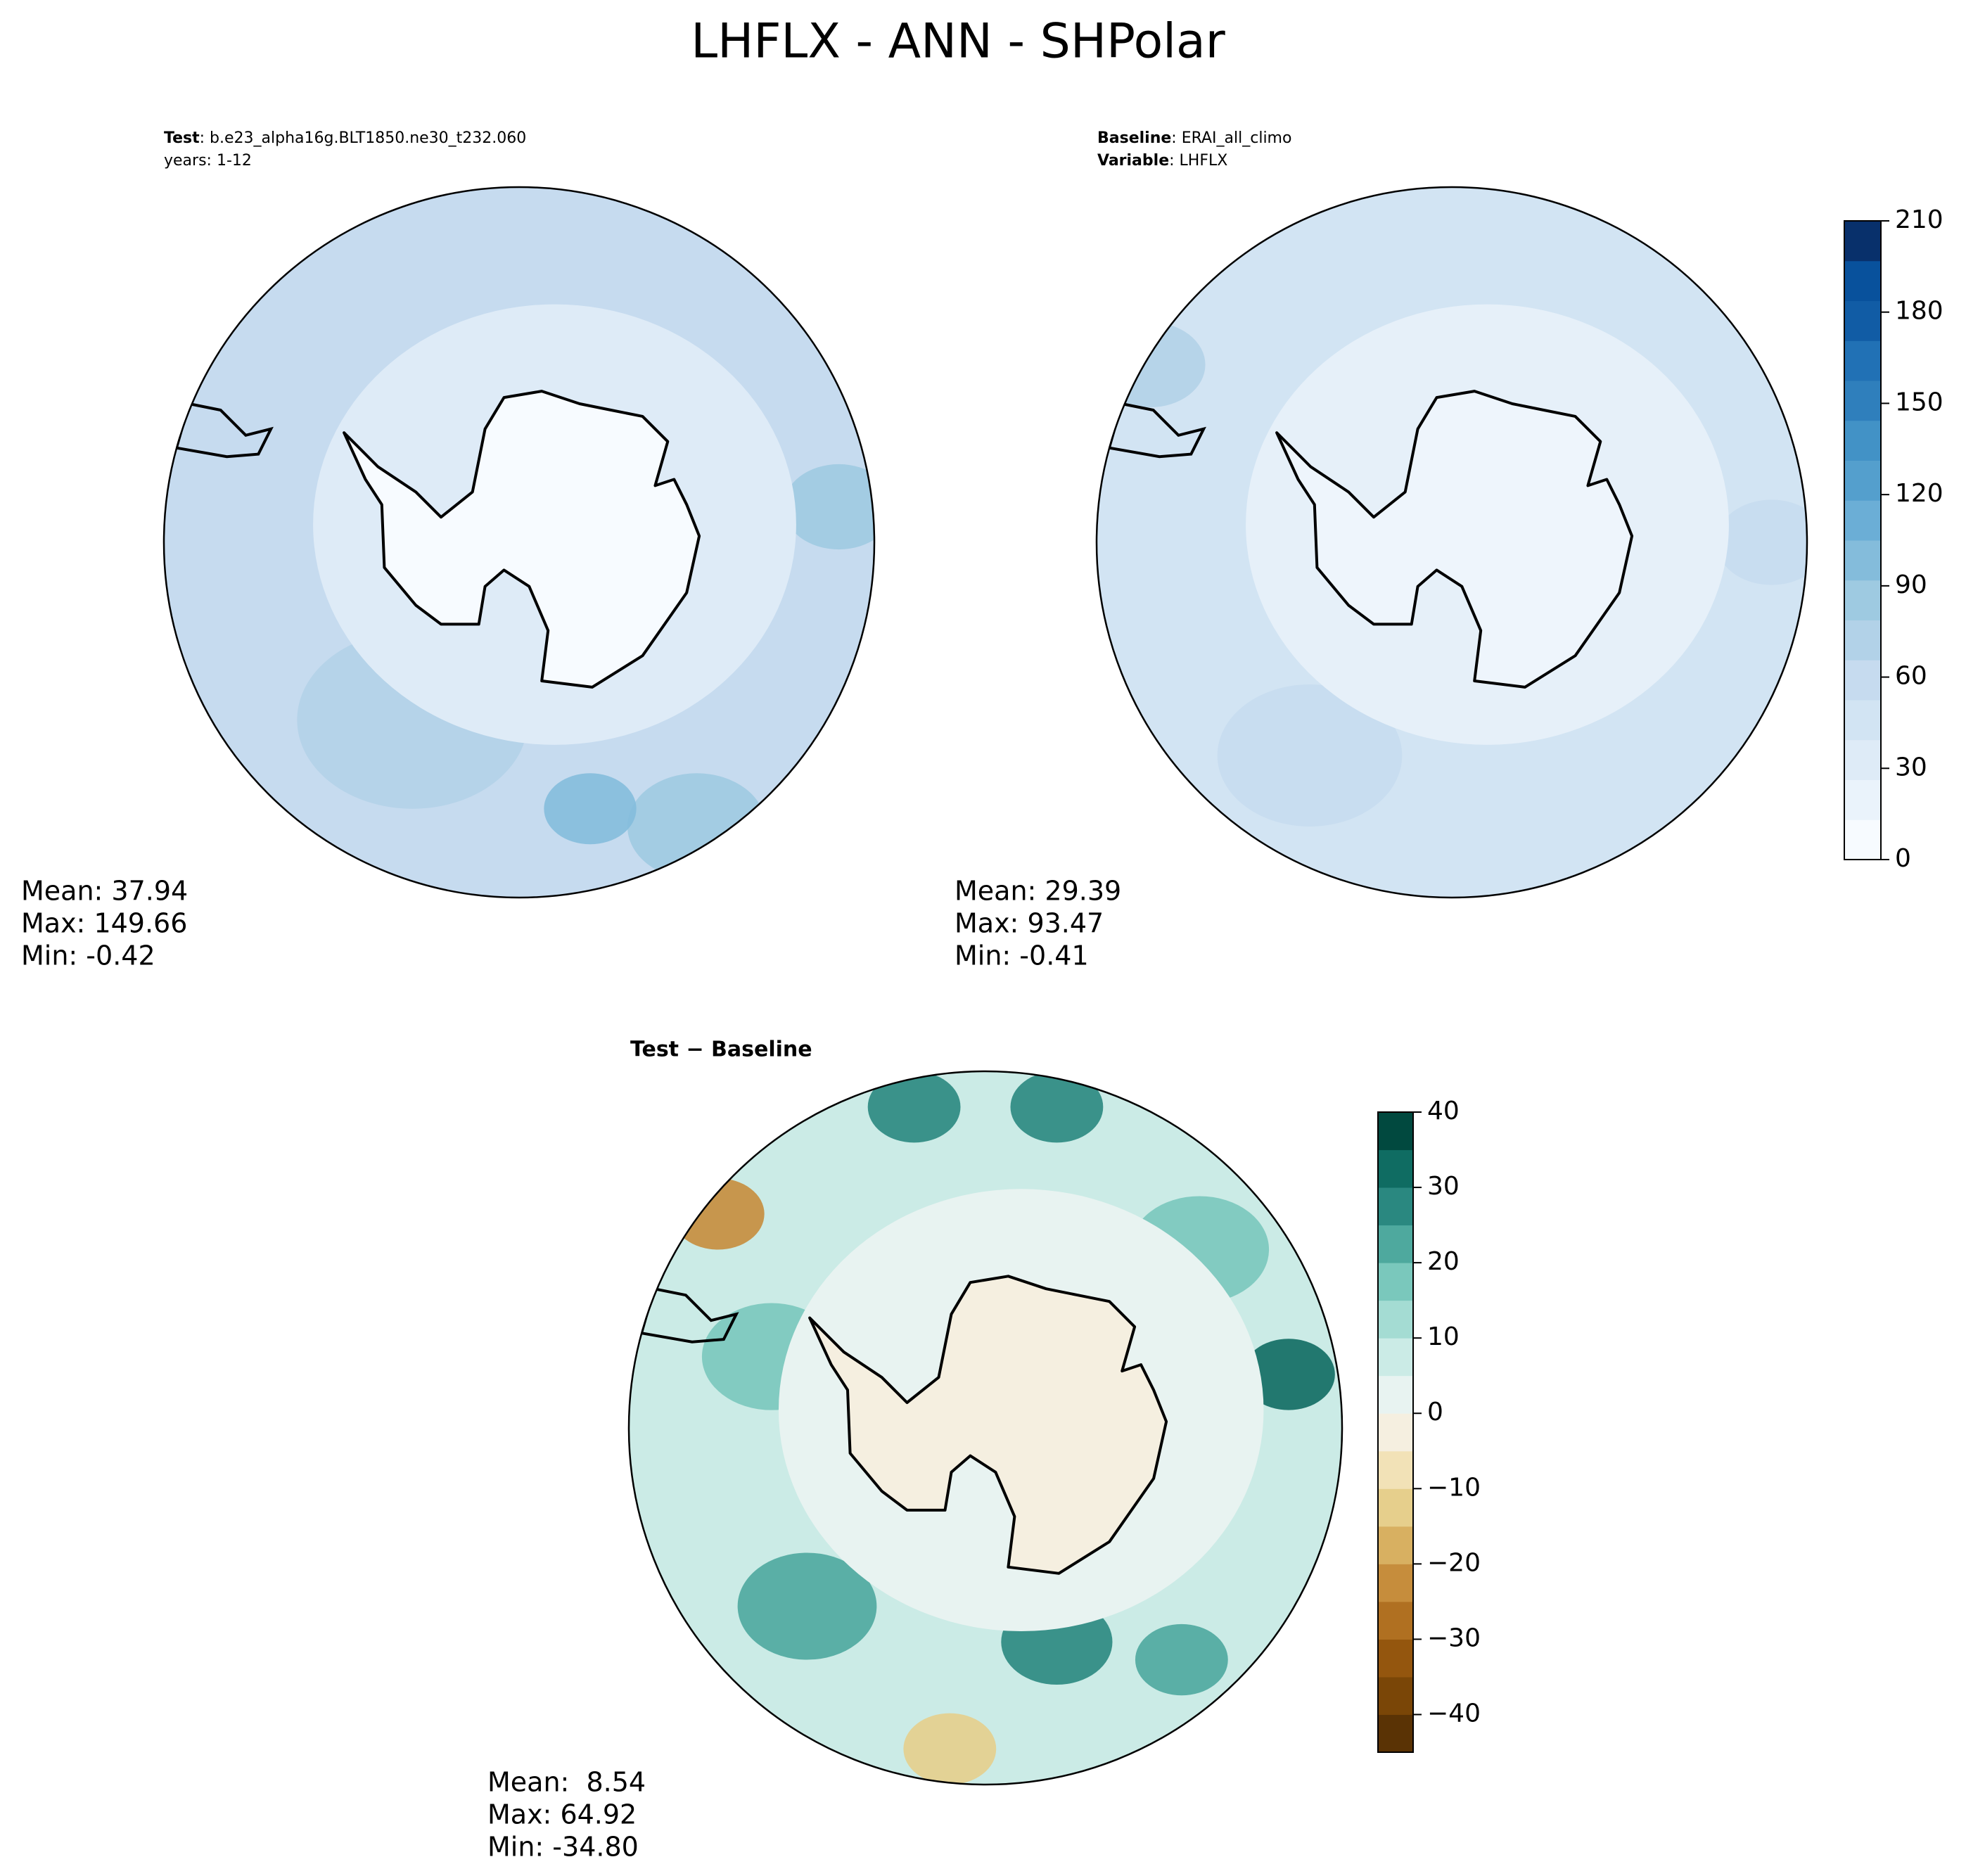  I want to click on colorbar-tick-label: −20, so click(1454, 1562).